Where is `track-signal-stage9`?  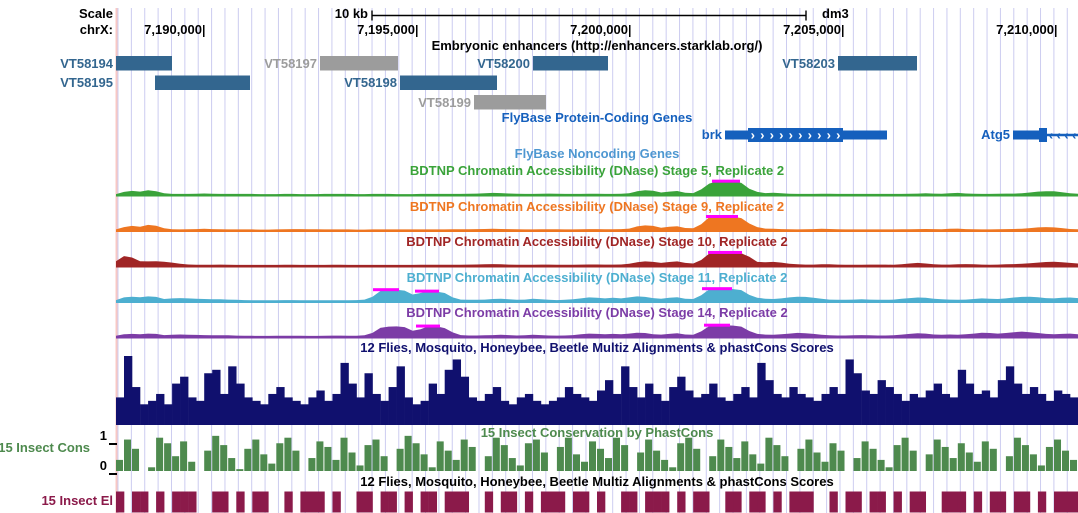
track-signal-stage9 is located at coordinates (597, 223).